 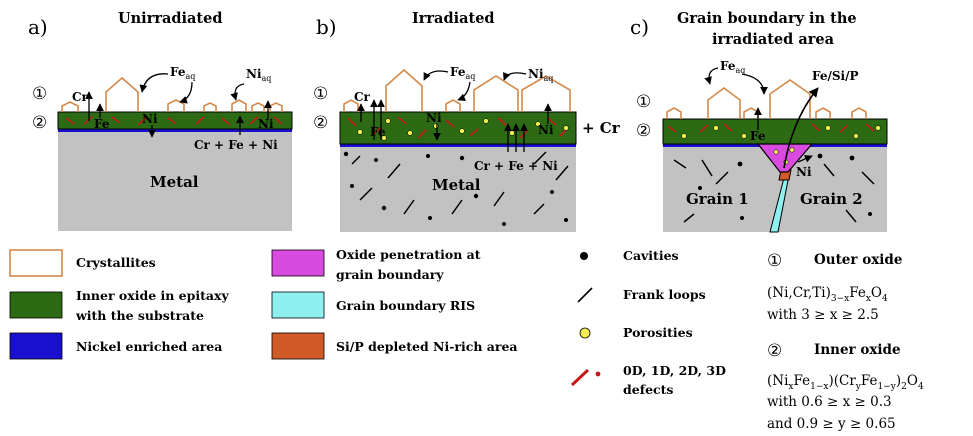 I want to click on panel-b-title: Irradiated, so click(x=453, y=18).